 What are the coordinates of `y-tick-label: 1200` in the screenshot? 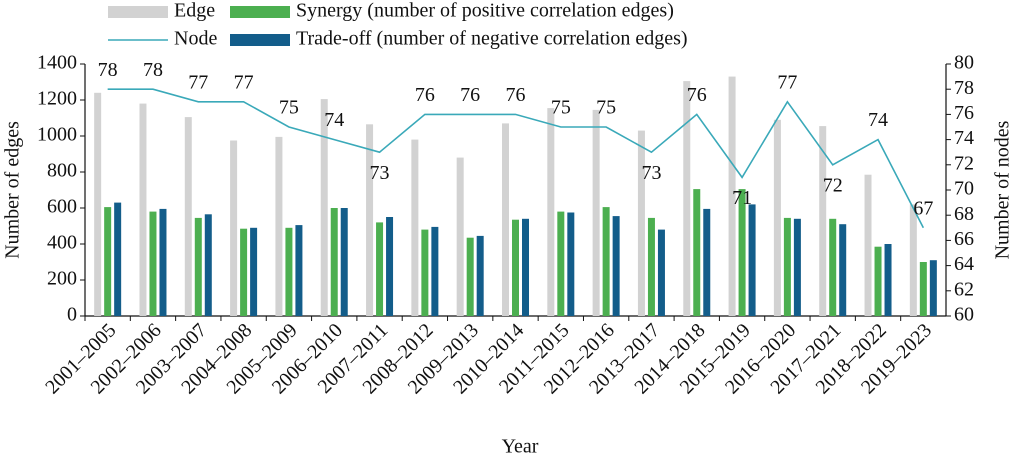 It's located at (57, 99).